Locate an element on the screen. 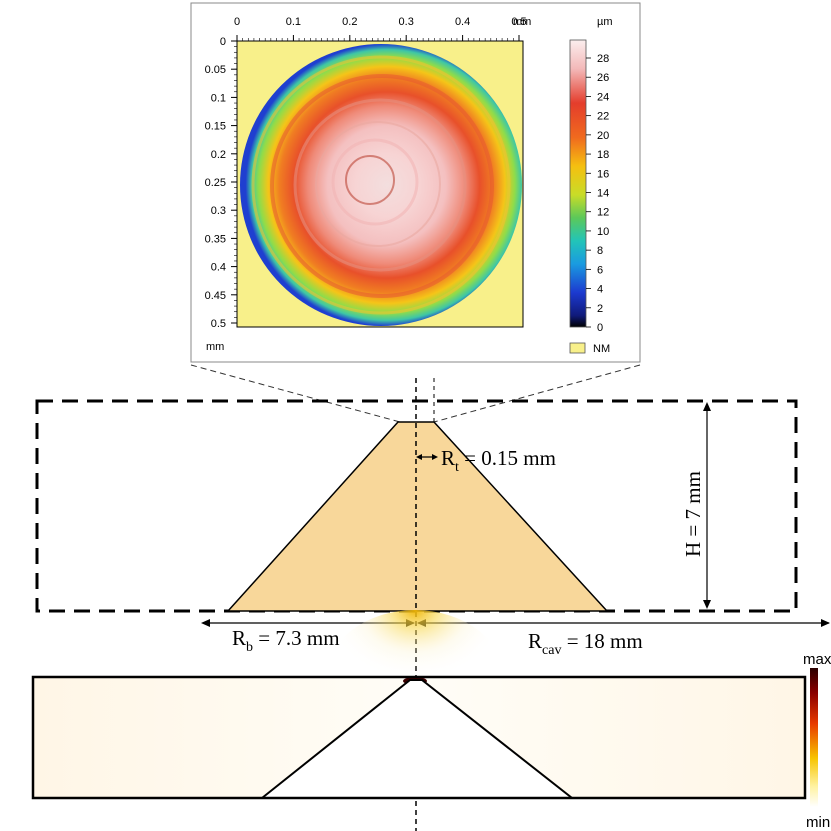  field-scale-bar is located at coordinates (814, 737).